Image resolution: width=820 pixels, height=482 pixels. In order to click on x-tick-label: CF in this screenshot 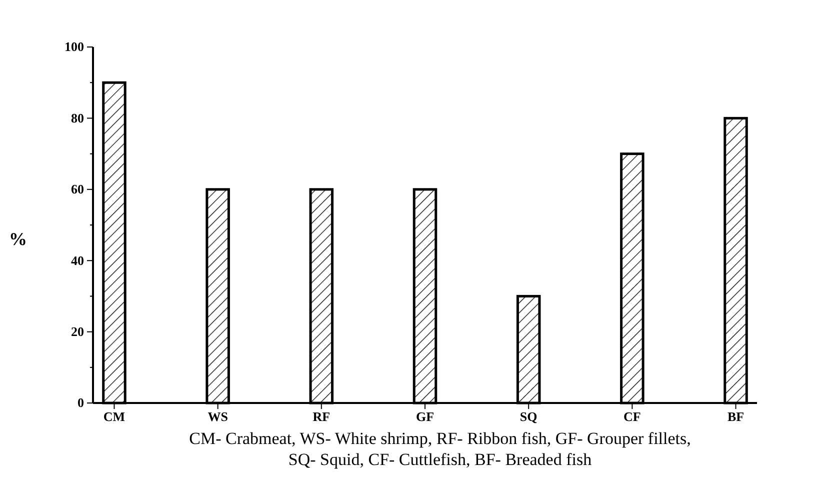, I will do `click(632, 416)`.